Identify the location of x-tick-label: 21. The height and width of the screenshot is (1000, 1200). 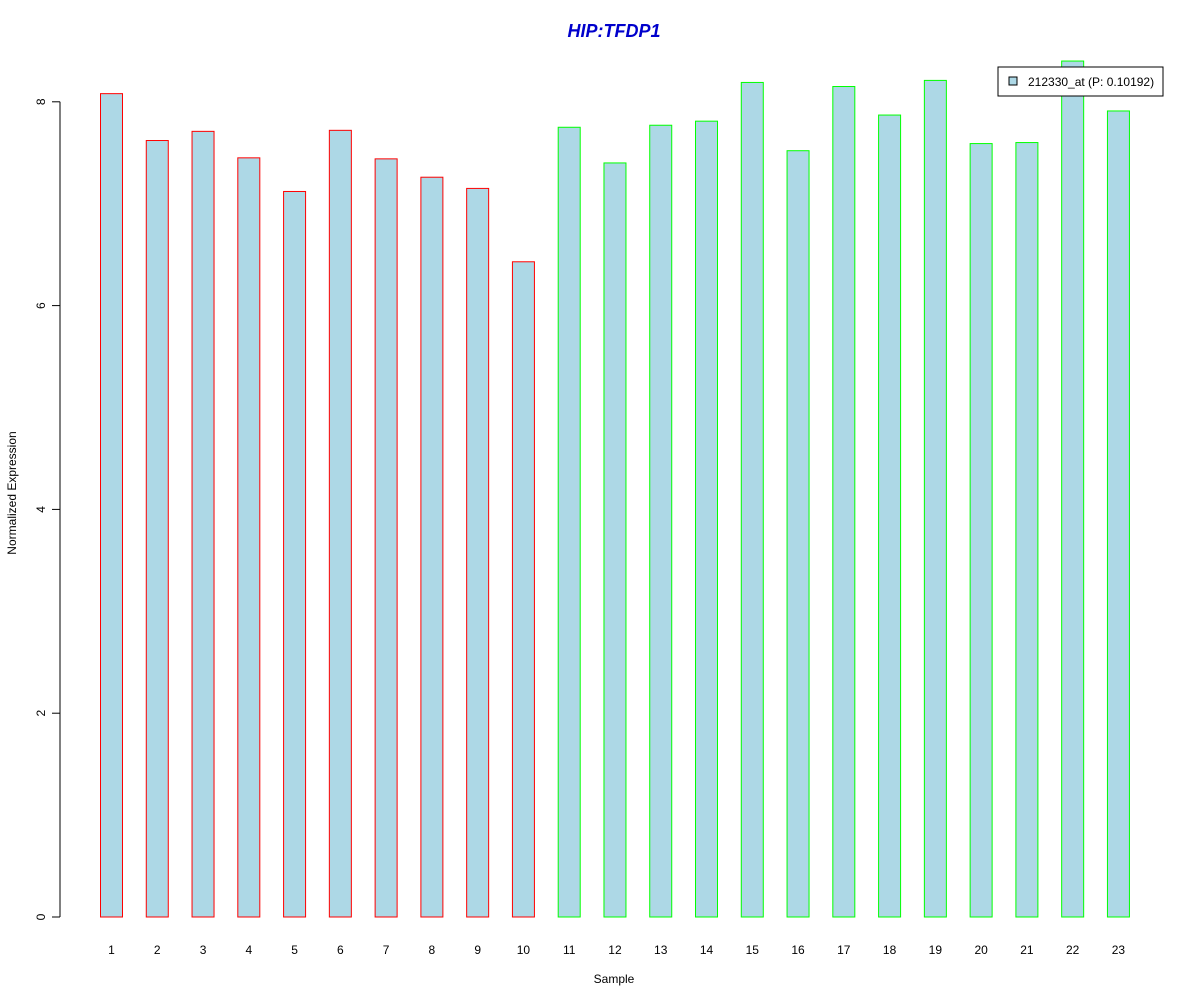
(1027, 950).